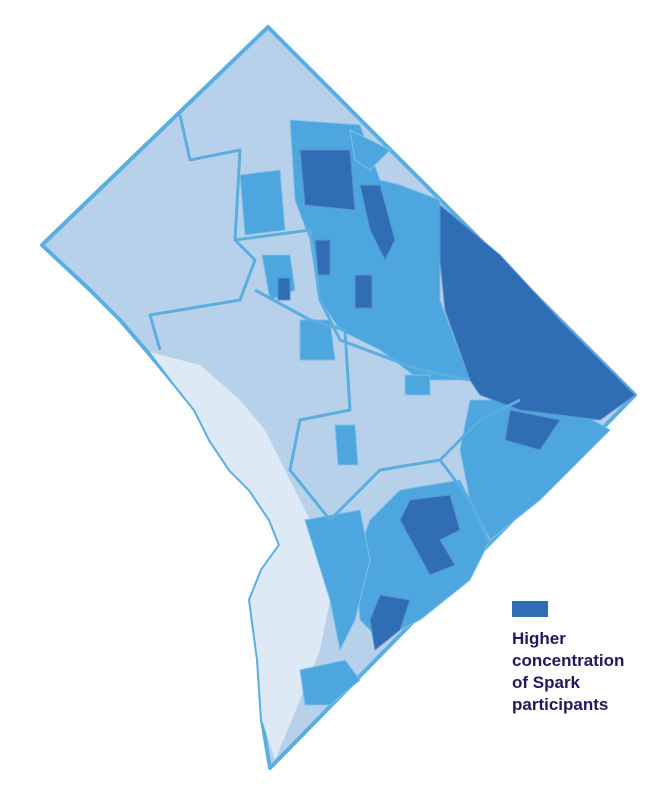 This screenshot has height=800, width=665. What do you see at coordinates (539, 638) in the screenshot?
I see `legend-label: Higher` at bounding box center [539, 638].